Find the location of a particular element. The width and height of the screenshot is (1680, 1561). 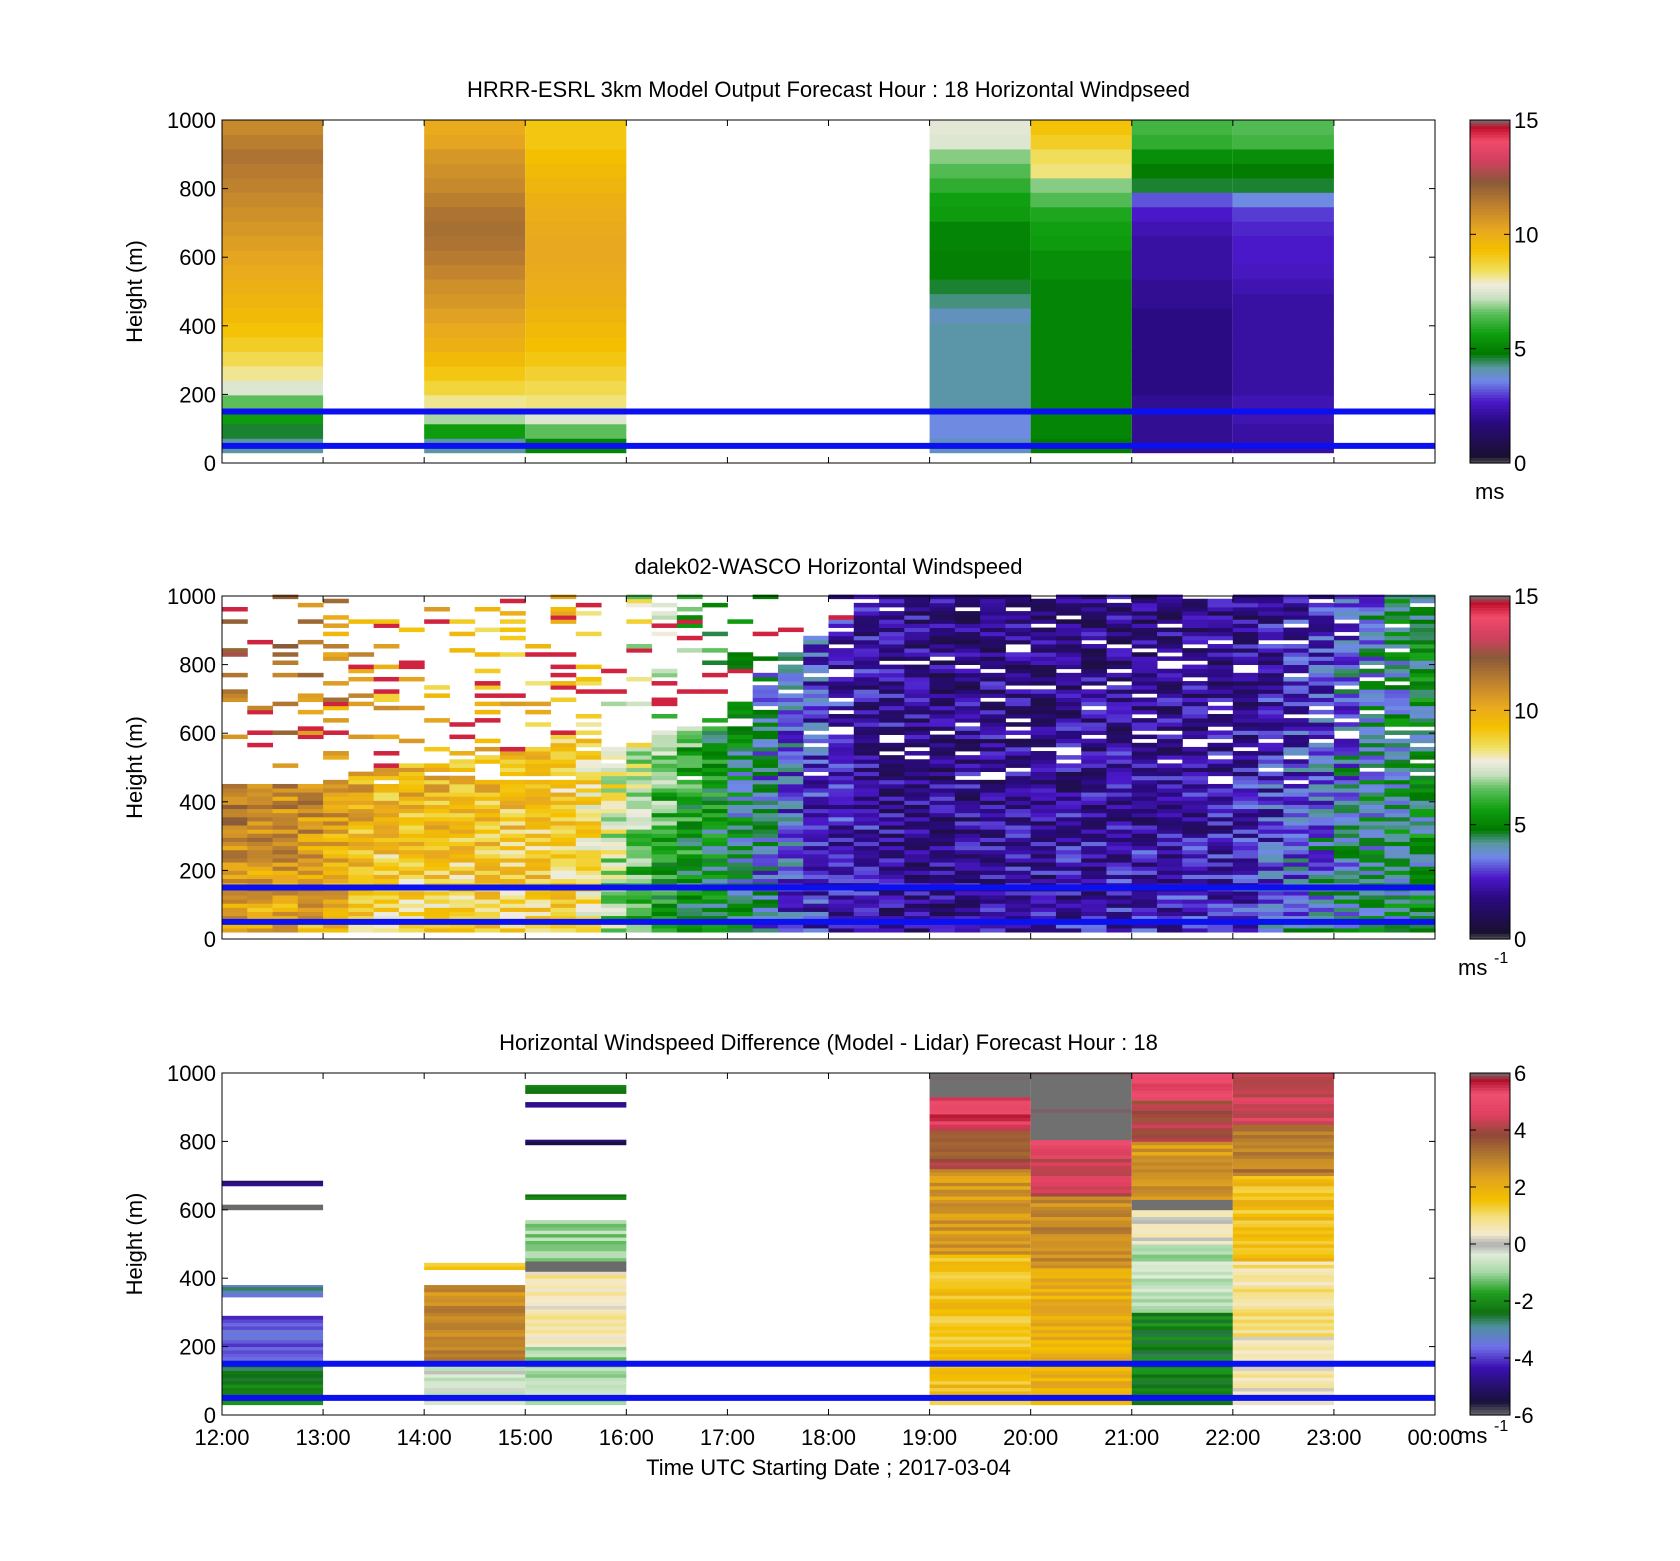

y-tick-label: 200 is located at coordinates (197, 1347).